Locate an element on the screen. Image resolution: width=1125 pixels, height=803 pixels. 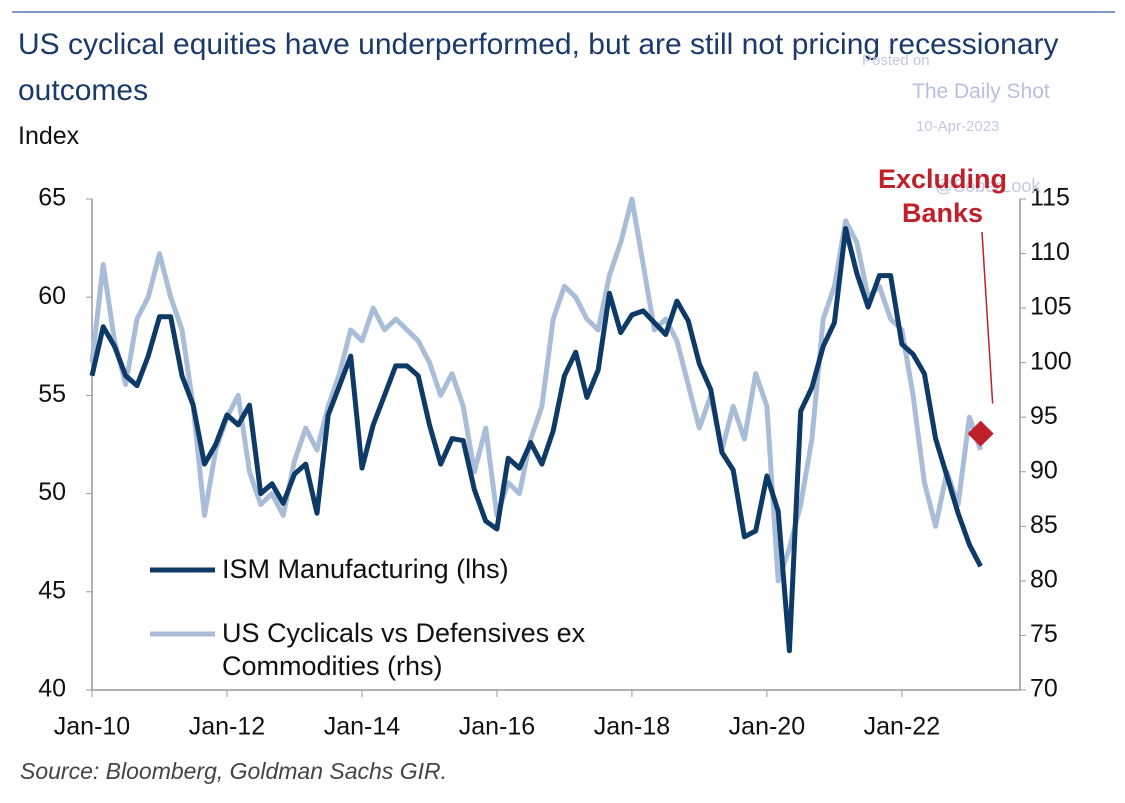
y-tick-label: 55 is located at coordinates (52, 394).